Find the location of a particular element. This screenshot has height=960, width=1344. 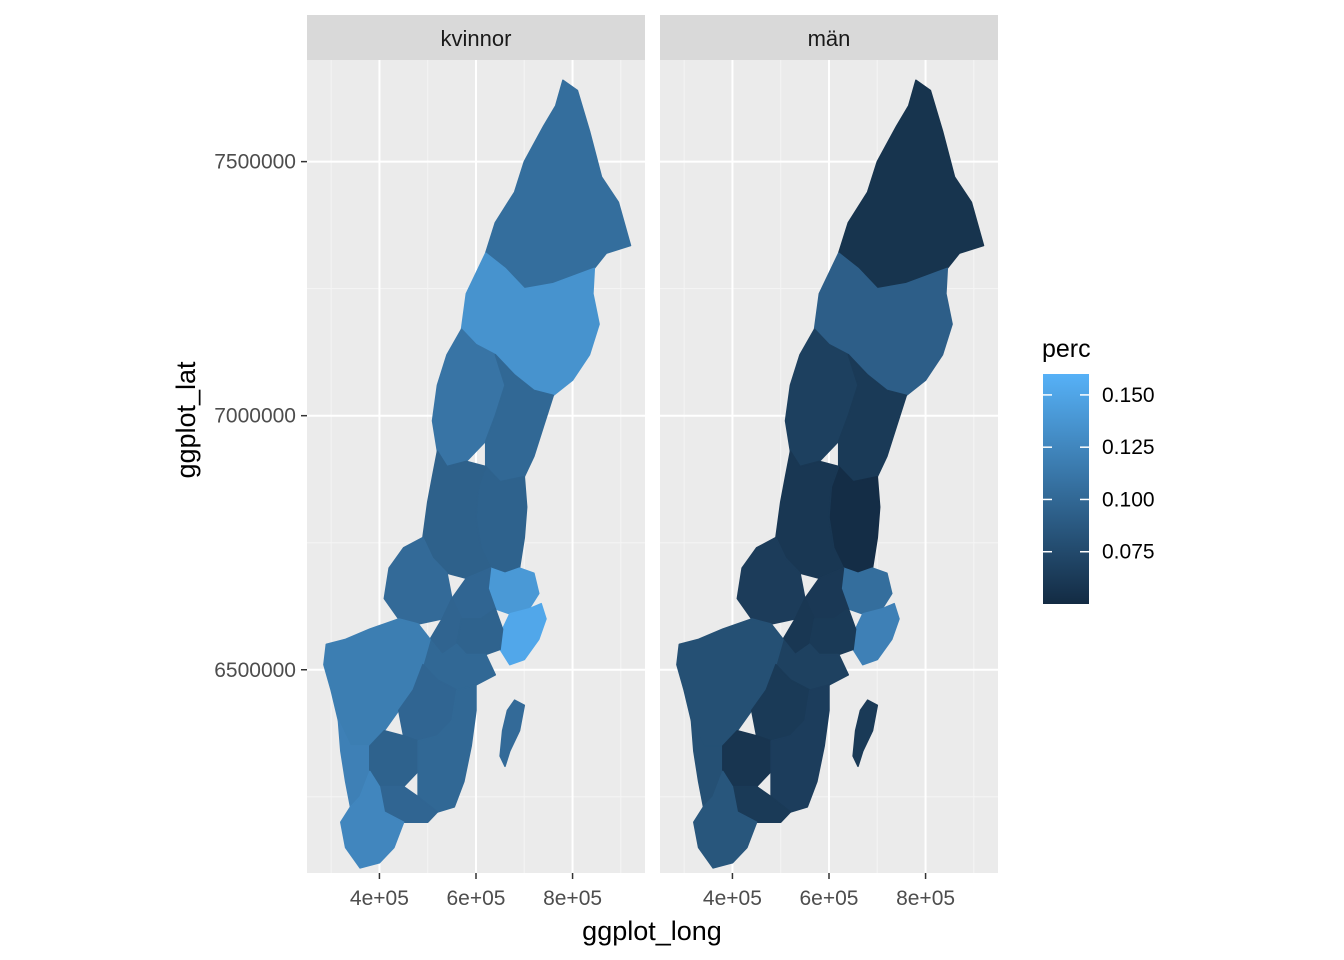

legend-tick-label: 0.125 is located at coordinates (1128, 447).